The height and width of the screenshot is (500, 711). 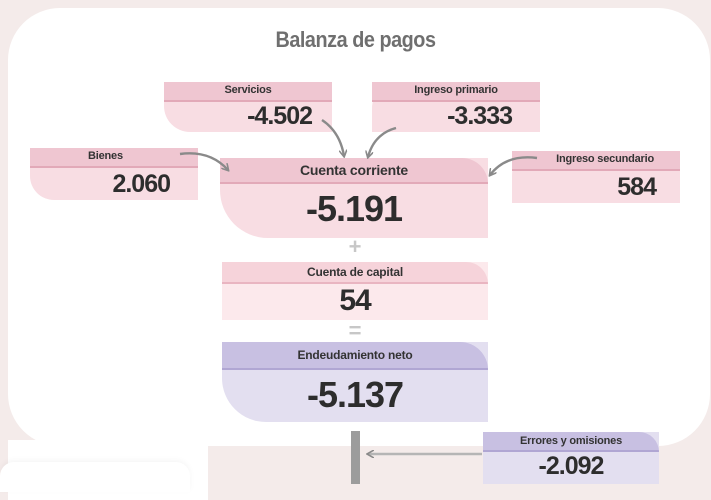 I want to click on errores-box: Errores y omisiones -2.092, so click(x=571, y=458).